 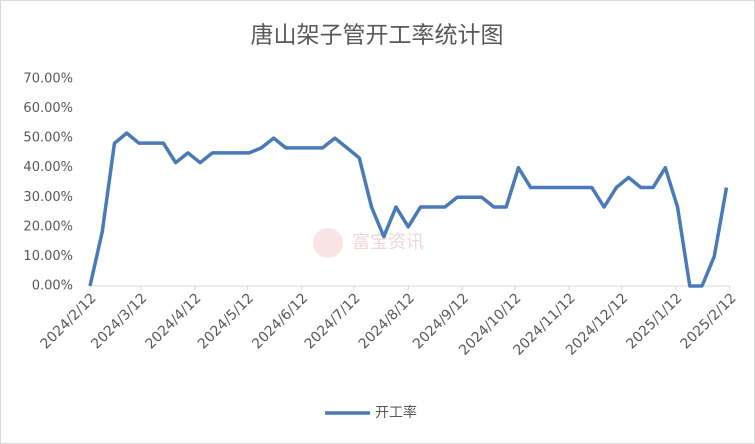 I want to click on watermark: 富宝资讯, so click(x=388, y=242).